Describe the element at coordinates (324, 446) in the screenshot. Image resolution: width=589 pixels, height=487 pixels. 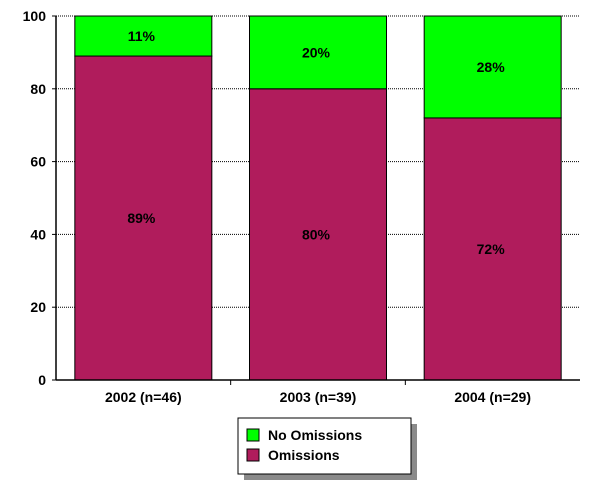
I see `legend-box` at that location.